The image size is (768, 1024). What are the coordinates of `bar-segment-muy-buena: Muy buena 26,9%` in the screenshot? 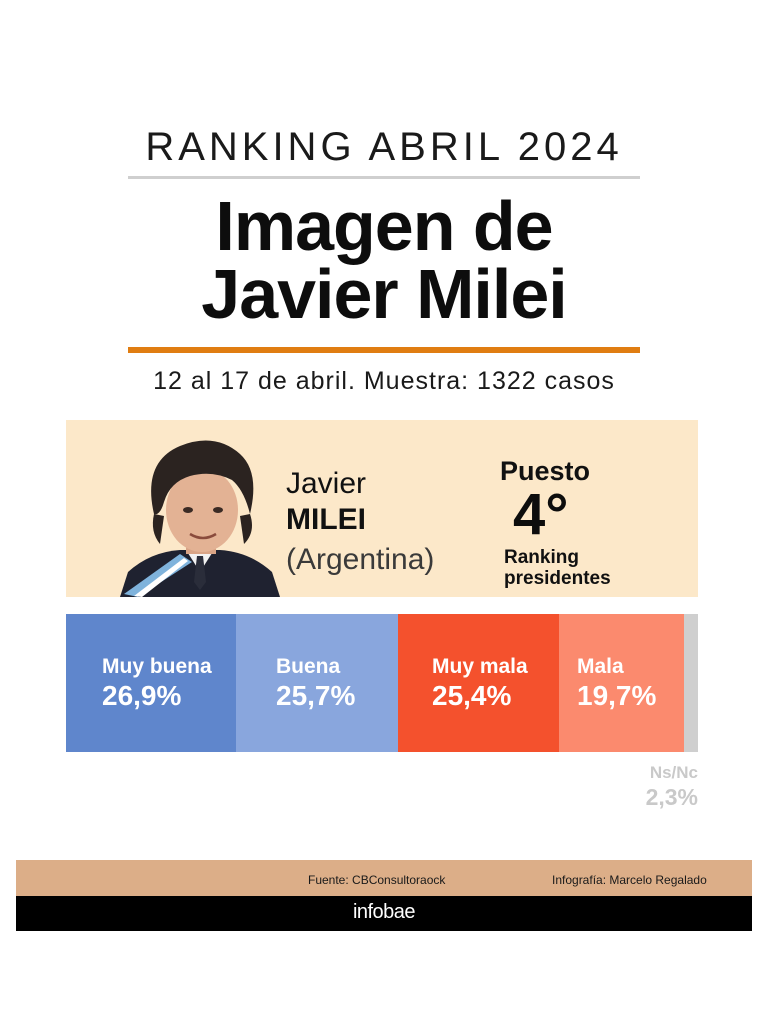 It's located at (151, 683).